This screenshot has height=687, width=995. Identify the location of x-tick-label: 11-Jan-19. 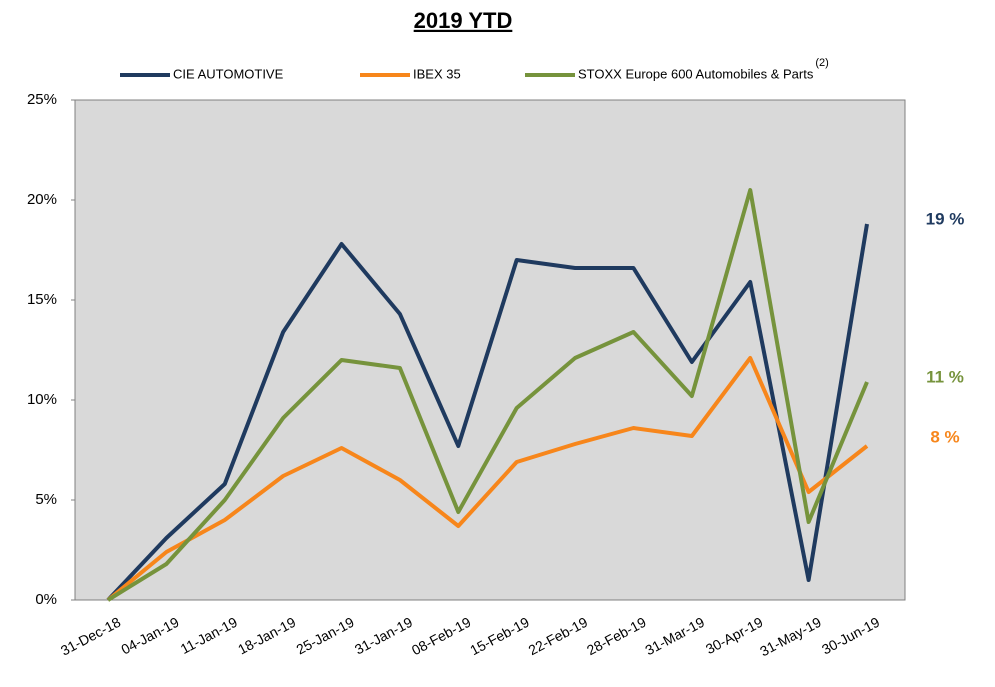
(209, 635).